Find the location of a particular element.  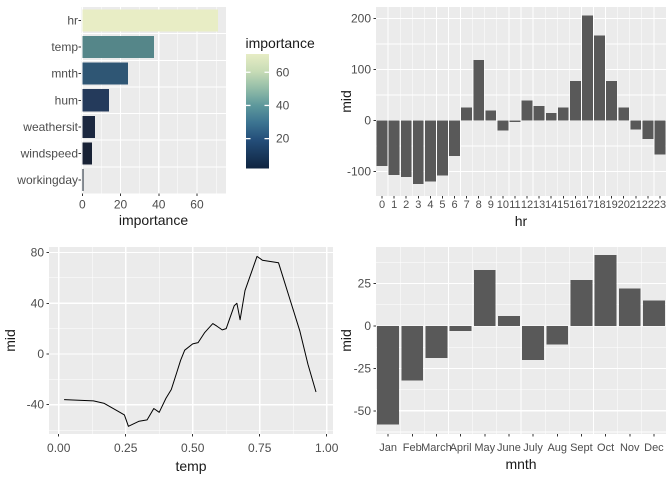

x-tick-label: 9 is located at coordinates (491, 205).